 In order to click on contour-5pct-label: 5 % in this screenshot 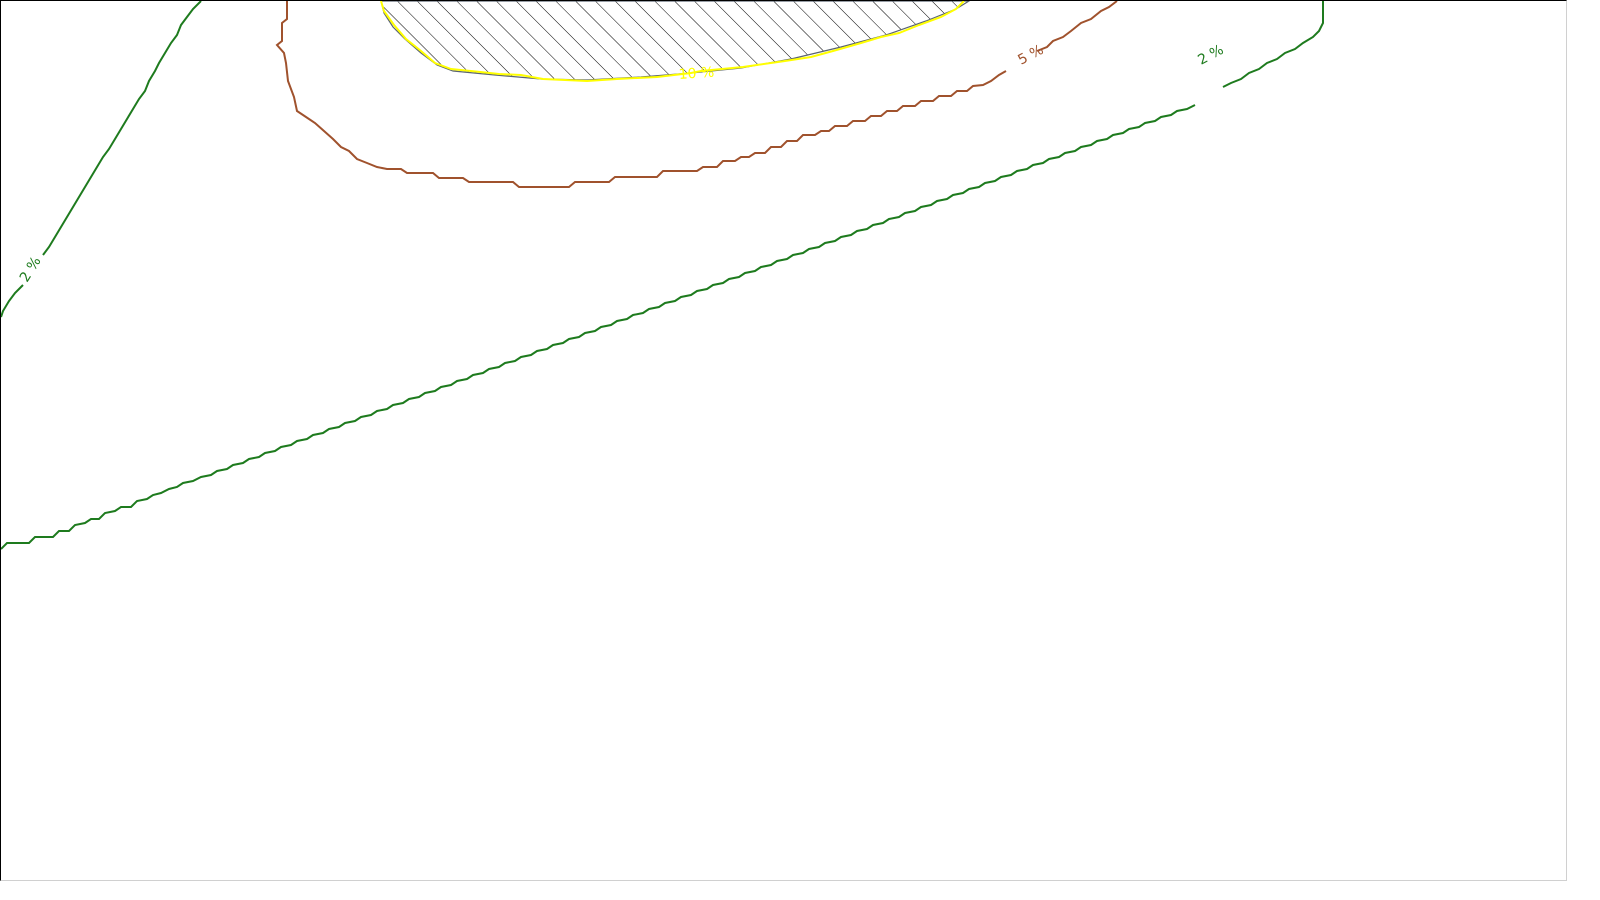, I will do `click(1030, 55)`.